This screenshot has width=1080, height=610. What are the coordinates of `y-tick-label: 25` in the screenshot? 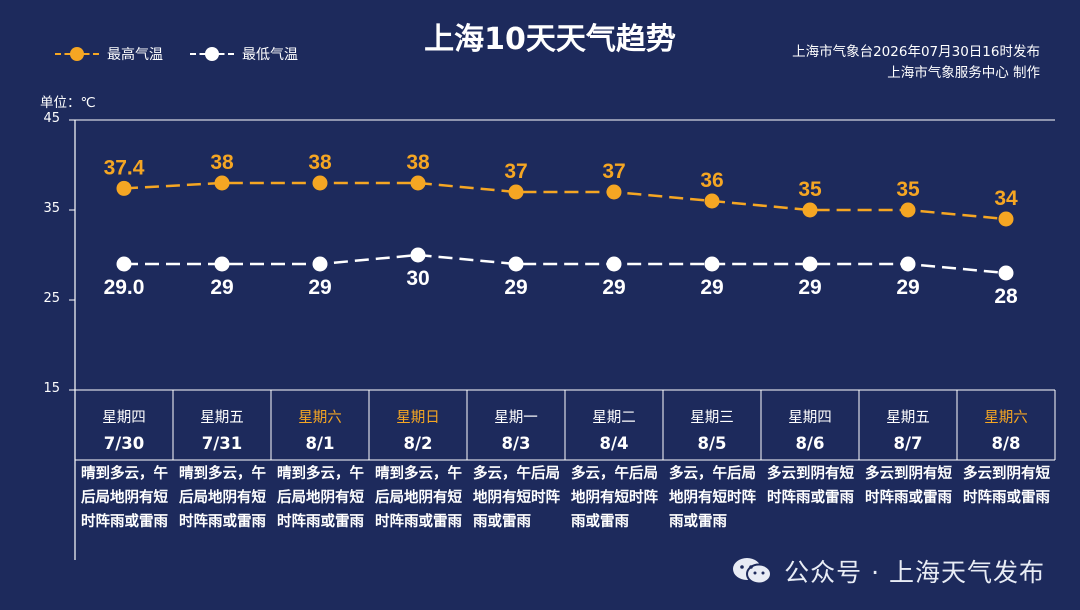 It's located at (51, 298).